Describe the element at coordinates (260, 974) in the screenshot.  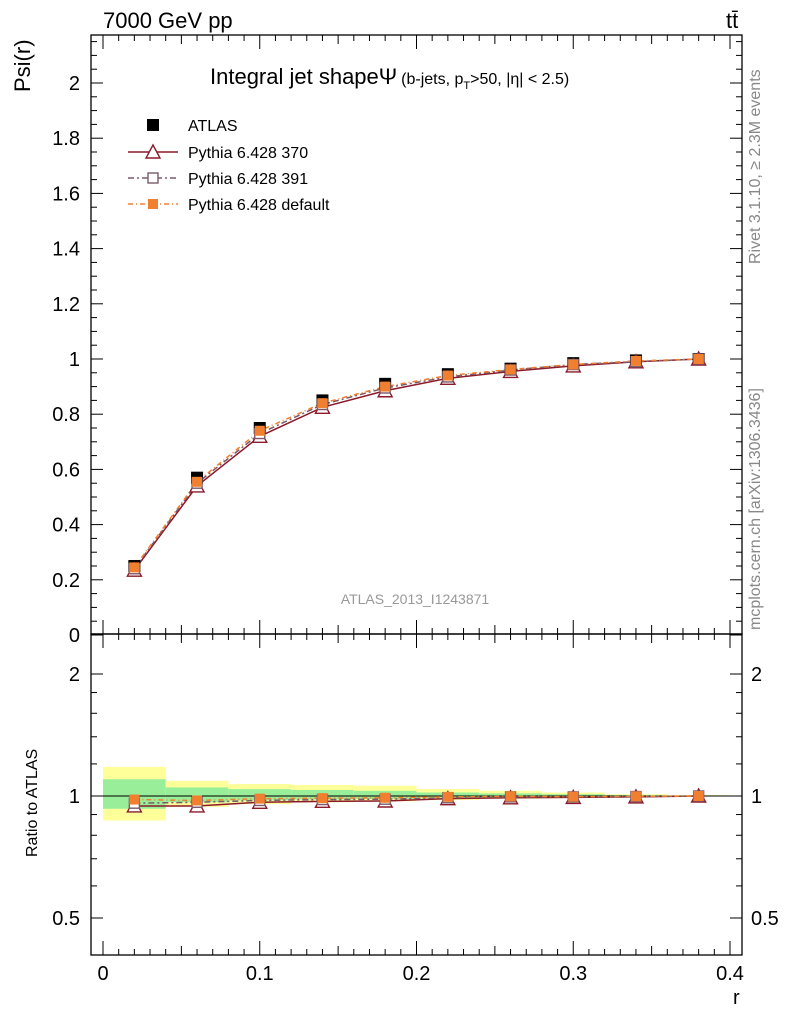
I see `x-tick-label: 0.1` at that location.